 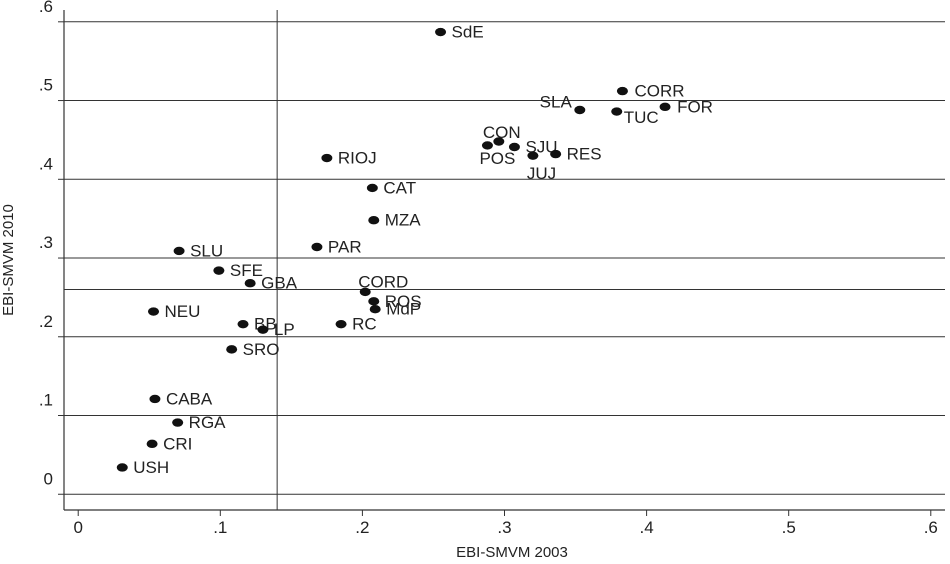 What do you see at coordinates (659, 91) in the screenshot?
I see `point-label-corr: CORR` at bounding box center [659, 91].